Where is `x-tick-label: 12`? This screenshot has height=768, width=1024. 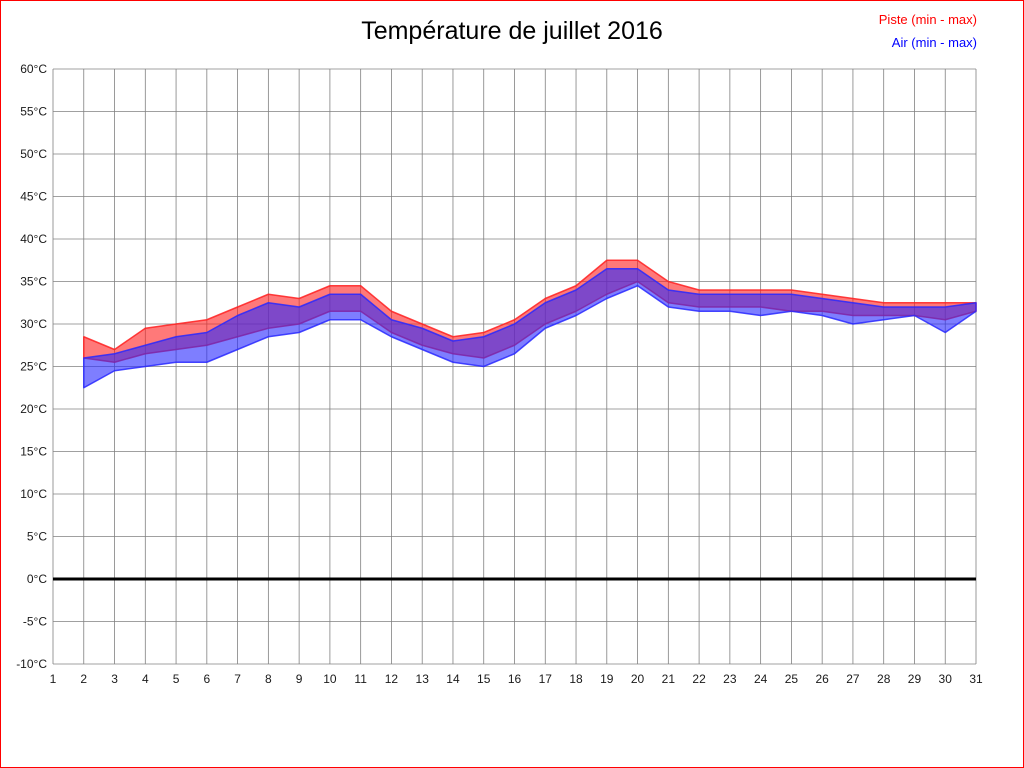
x-tick-label: 12 is located at coordinates (392, 679).